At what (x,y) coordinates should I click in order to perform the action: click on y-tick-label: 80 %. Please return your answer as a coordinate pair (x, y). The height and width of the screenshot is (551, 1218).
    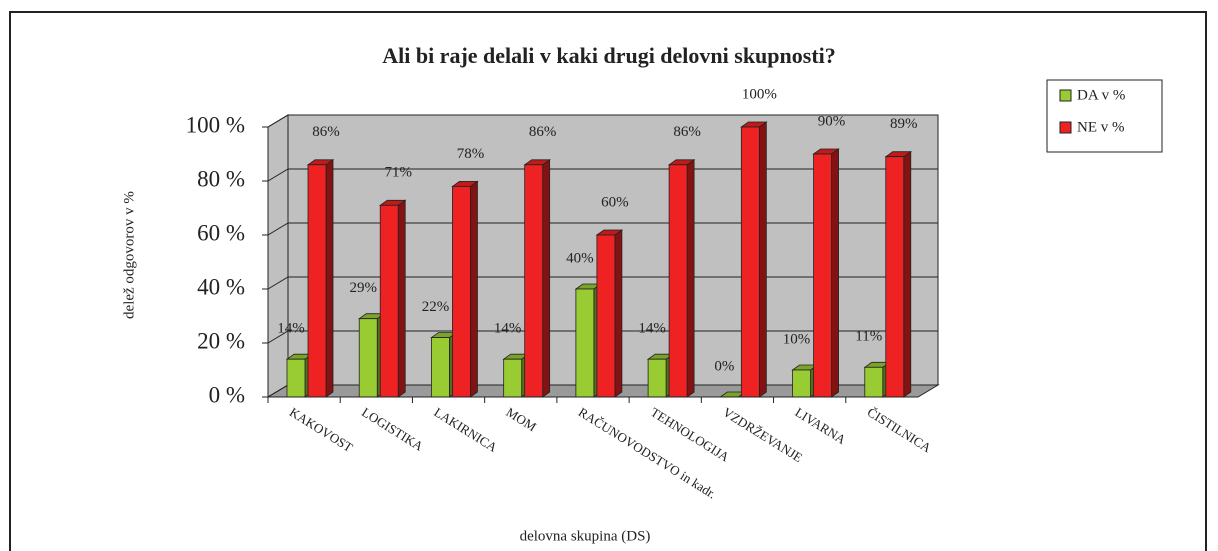
    Looking at the image, I should click on (221, 178).